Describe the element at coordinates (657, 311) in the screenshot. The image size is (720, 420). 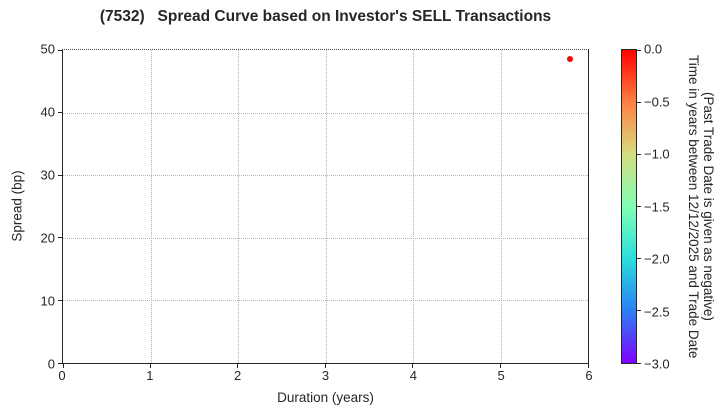
I see `colorbar-tick-label: −2.5` at that location.